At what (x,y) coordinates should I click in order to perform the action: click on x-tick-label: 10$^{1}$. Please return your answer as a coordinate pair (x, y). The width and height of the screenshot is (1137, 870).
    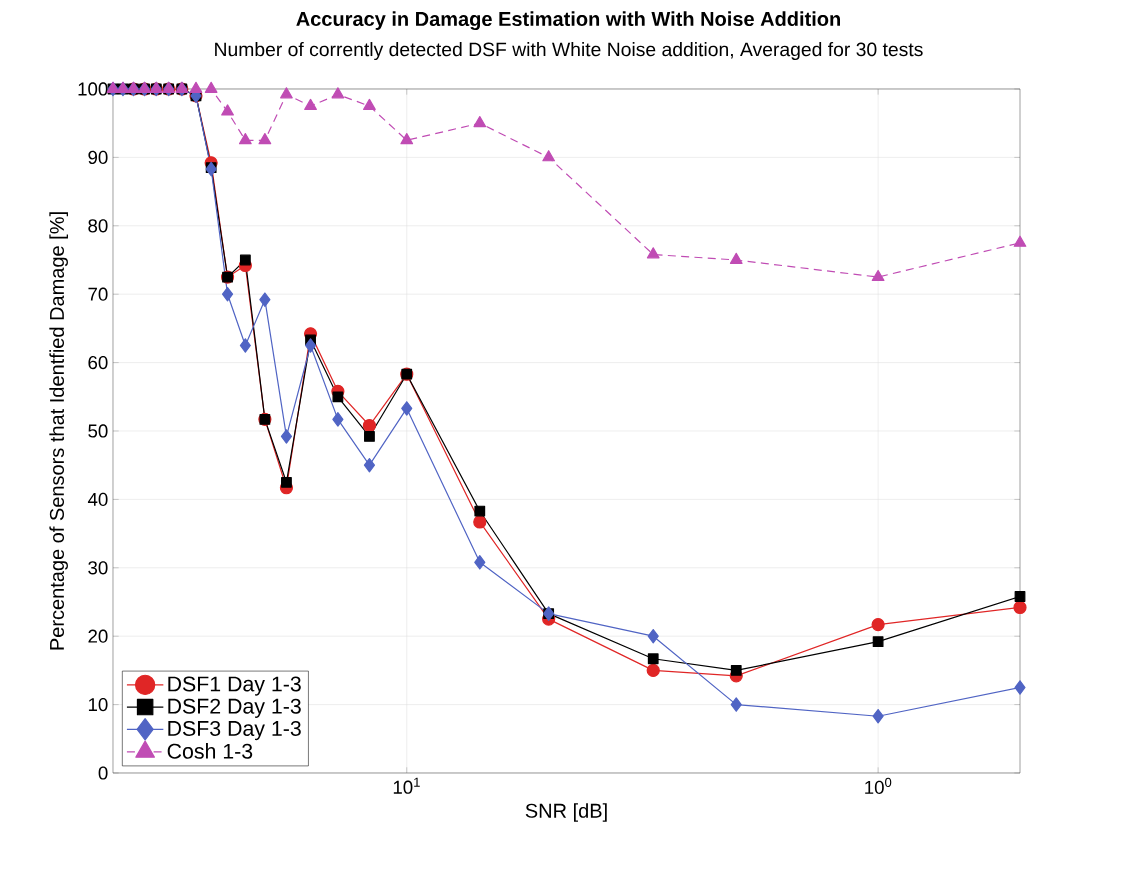
    Looking at the image, I should click on (406, 785).